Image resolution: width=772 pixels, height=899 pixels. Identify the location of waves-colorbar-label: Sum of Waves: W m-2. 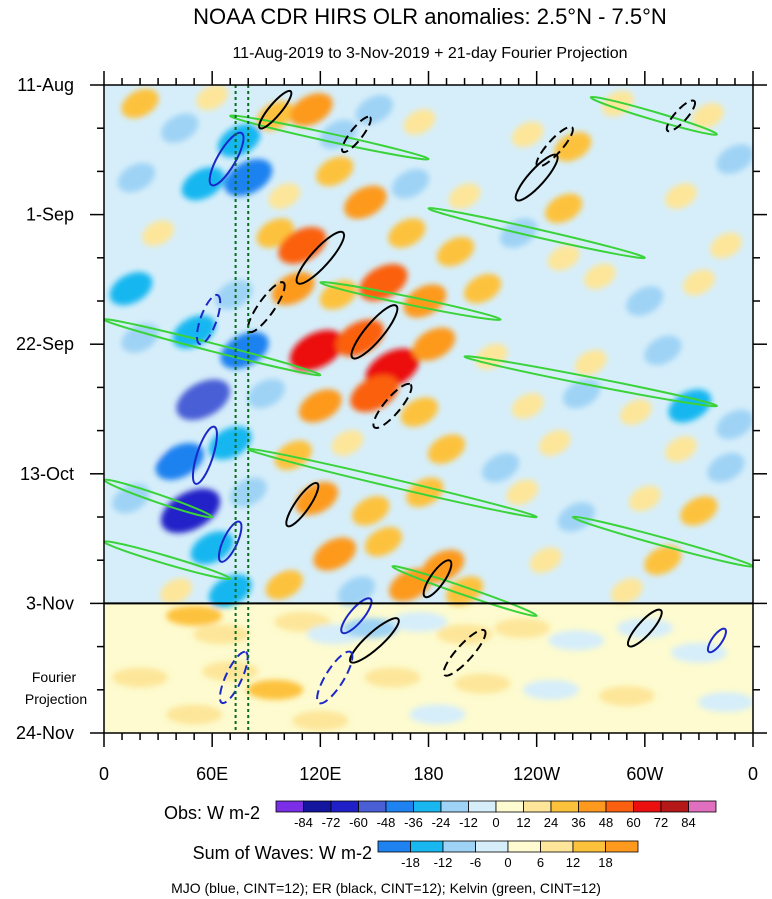
(282, 853).